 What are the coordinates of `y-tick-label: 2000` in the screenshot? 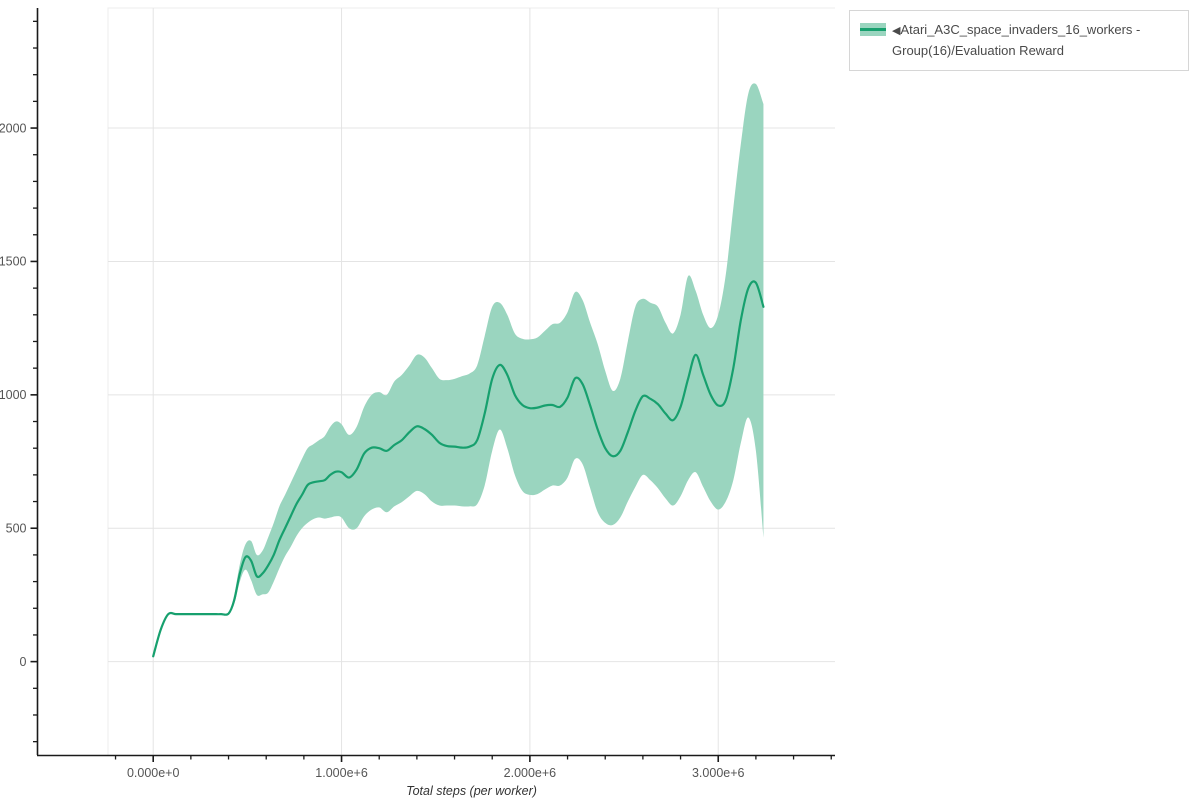 It's located at (13, 128).